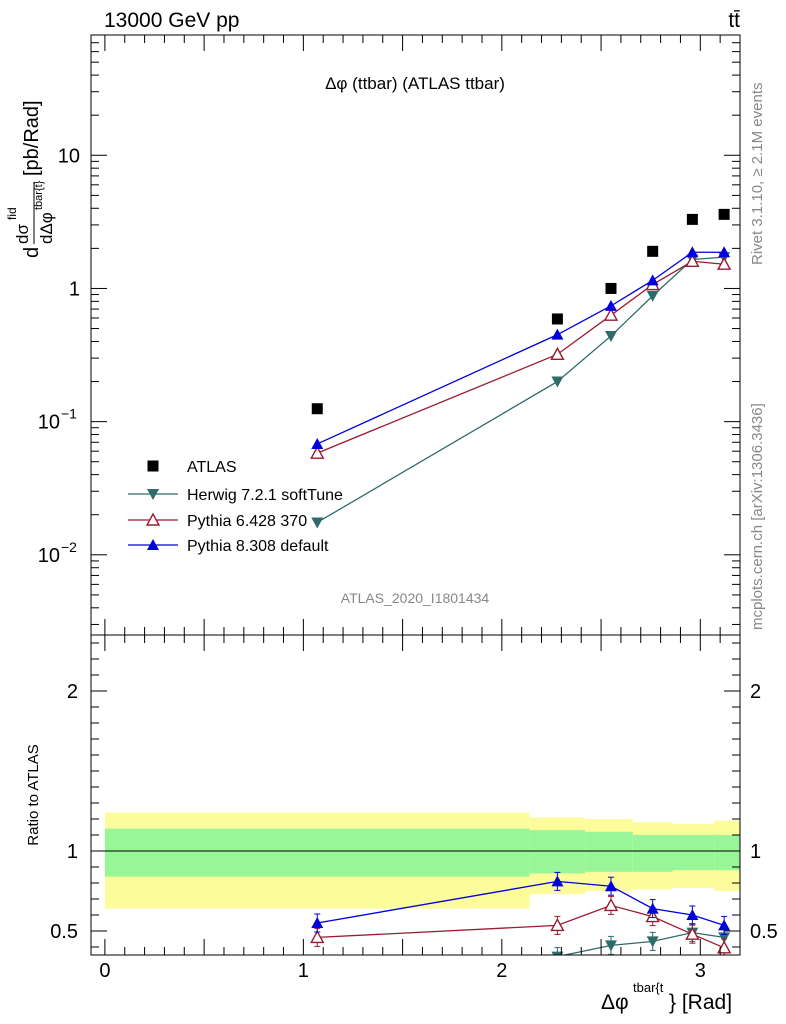 This screenshot has height=1024, width=786. What do you see at coordinates (22, 234) in the screenshot?
I see `y-label-numerator: dσ` at bounding box center [22, 234].